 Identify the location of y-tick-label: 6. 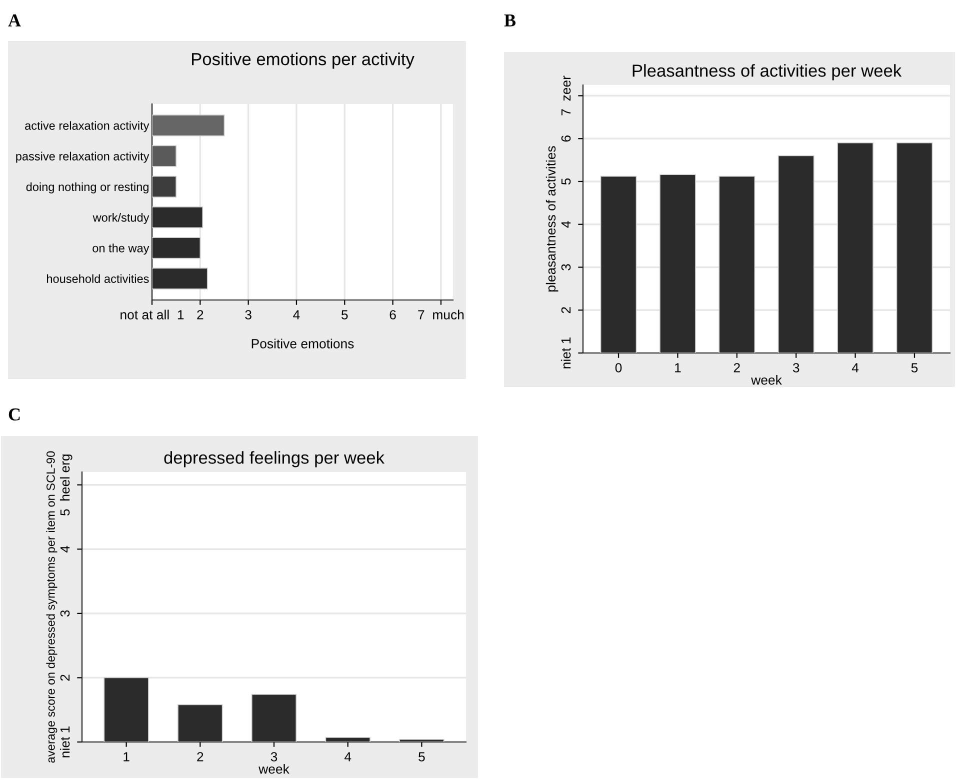
(566, 139).